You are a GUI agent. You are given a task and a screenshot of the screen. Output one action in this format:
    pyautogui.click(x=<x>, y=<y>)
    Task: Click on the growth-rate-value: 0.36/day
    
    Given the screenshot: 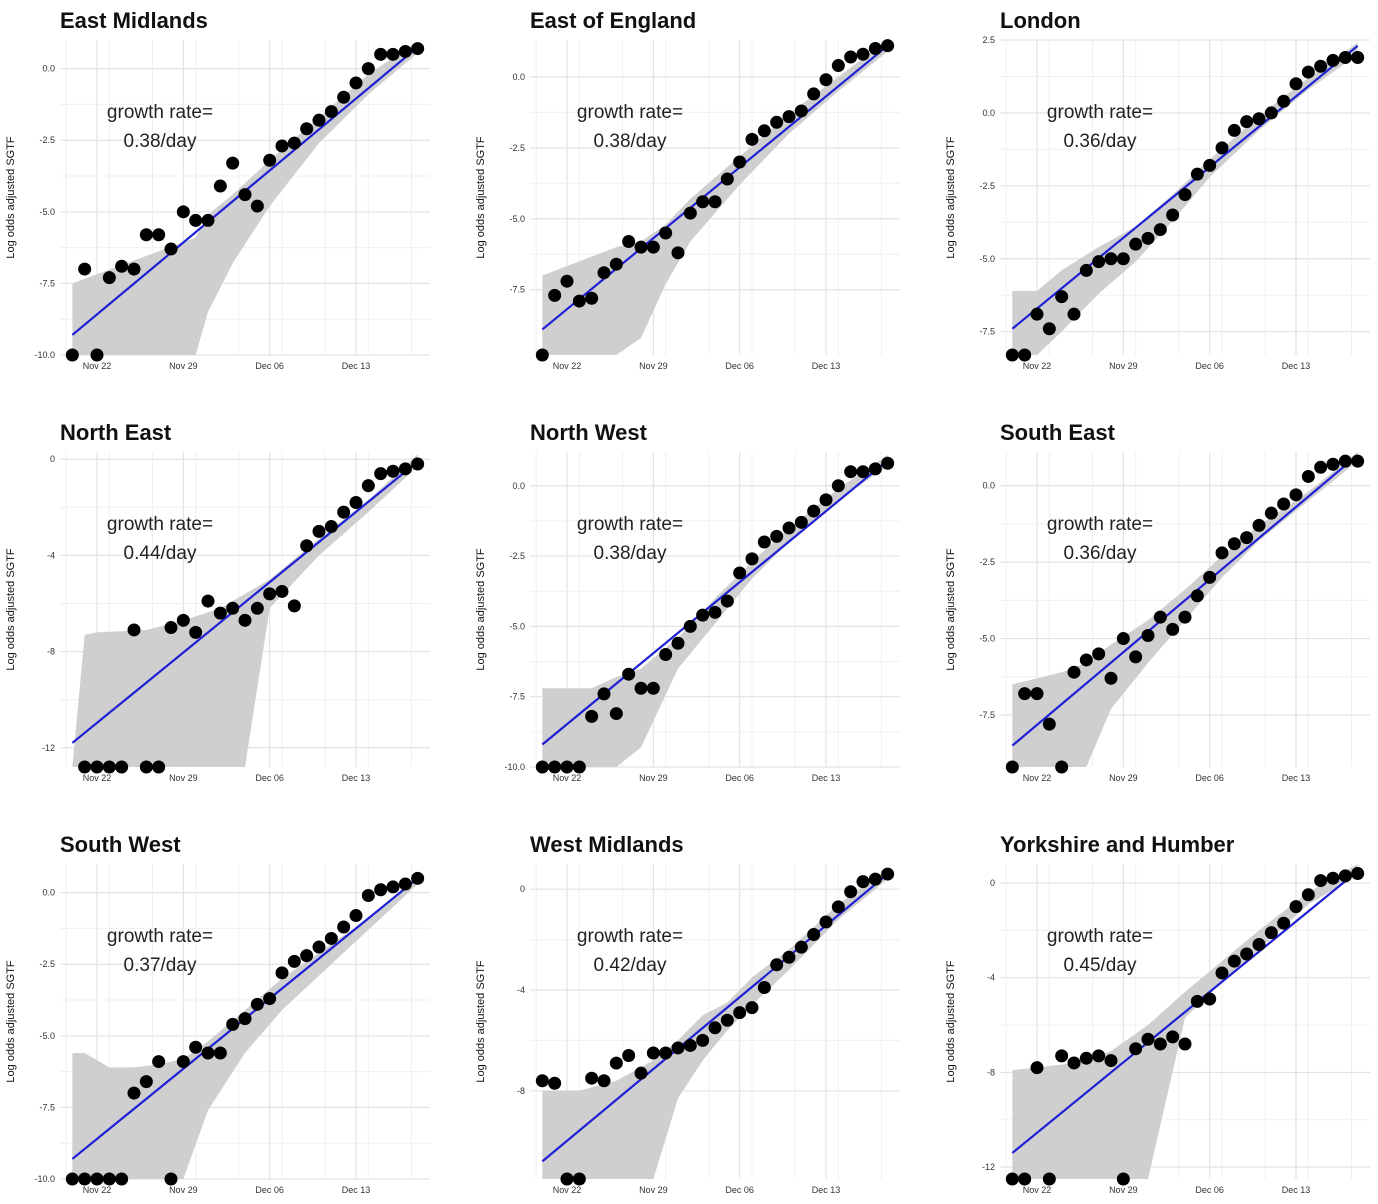 What is the action you would take?
    pyautogui.click(x=1100, y=141)
    